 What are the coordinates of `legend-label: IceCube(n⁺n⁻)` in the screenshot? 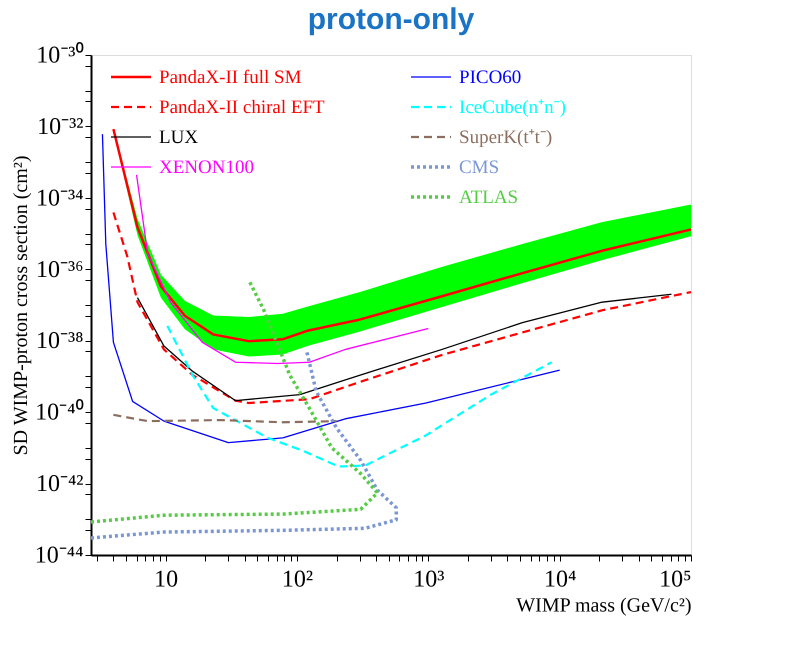 It's located at (512, 107).